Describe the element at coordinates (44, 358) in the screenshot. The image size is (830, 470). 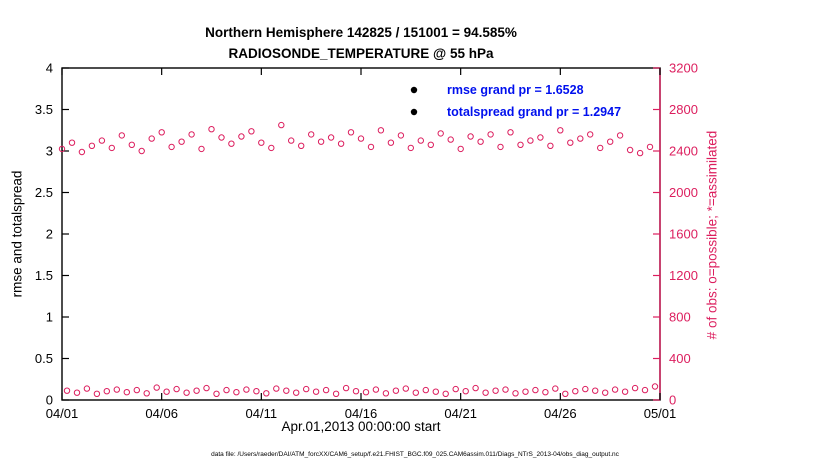
I see `left-tick-label: 0.5` at that location.